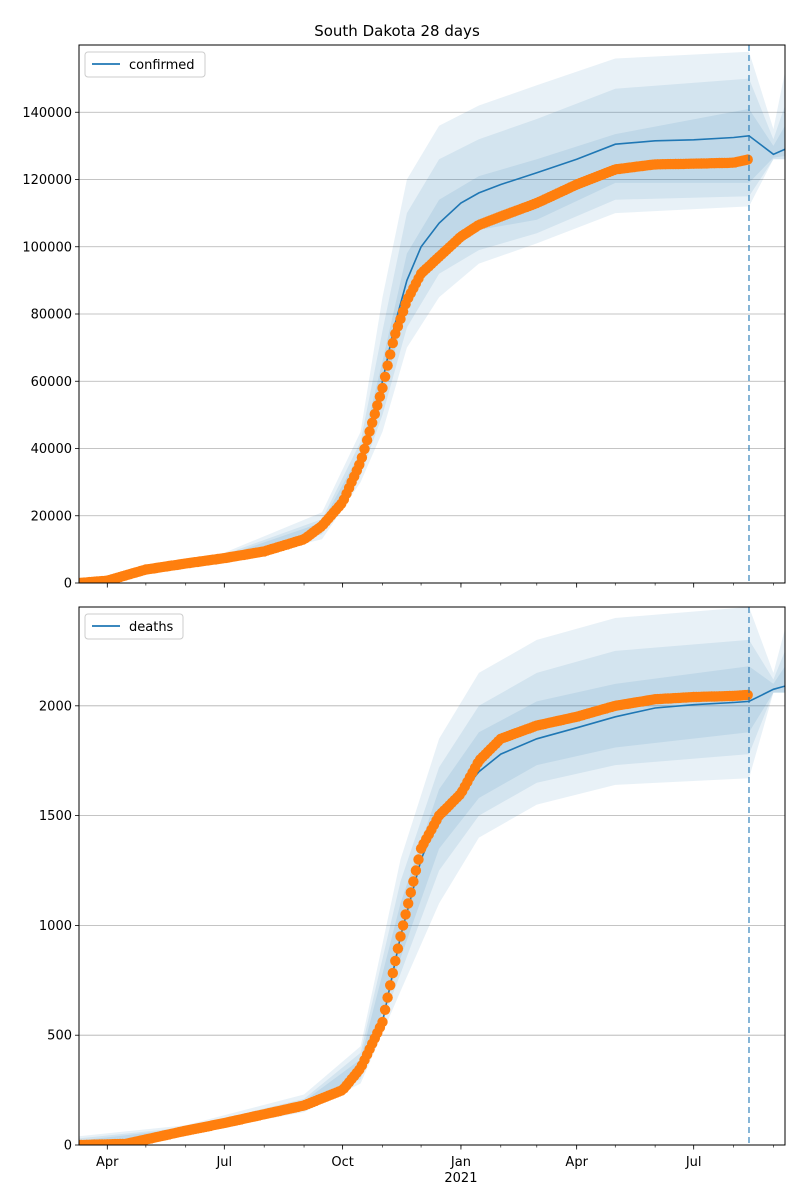 The width and height of the screenshot is (800, 1200). Describe the element at coordinates (59, 1036) in the screenshot. I see `y-tick-label: 500` at that location.